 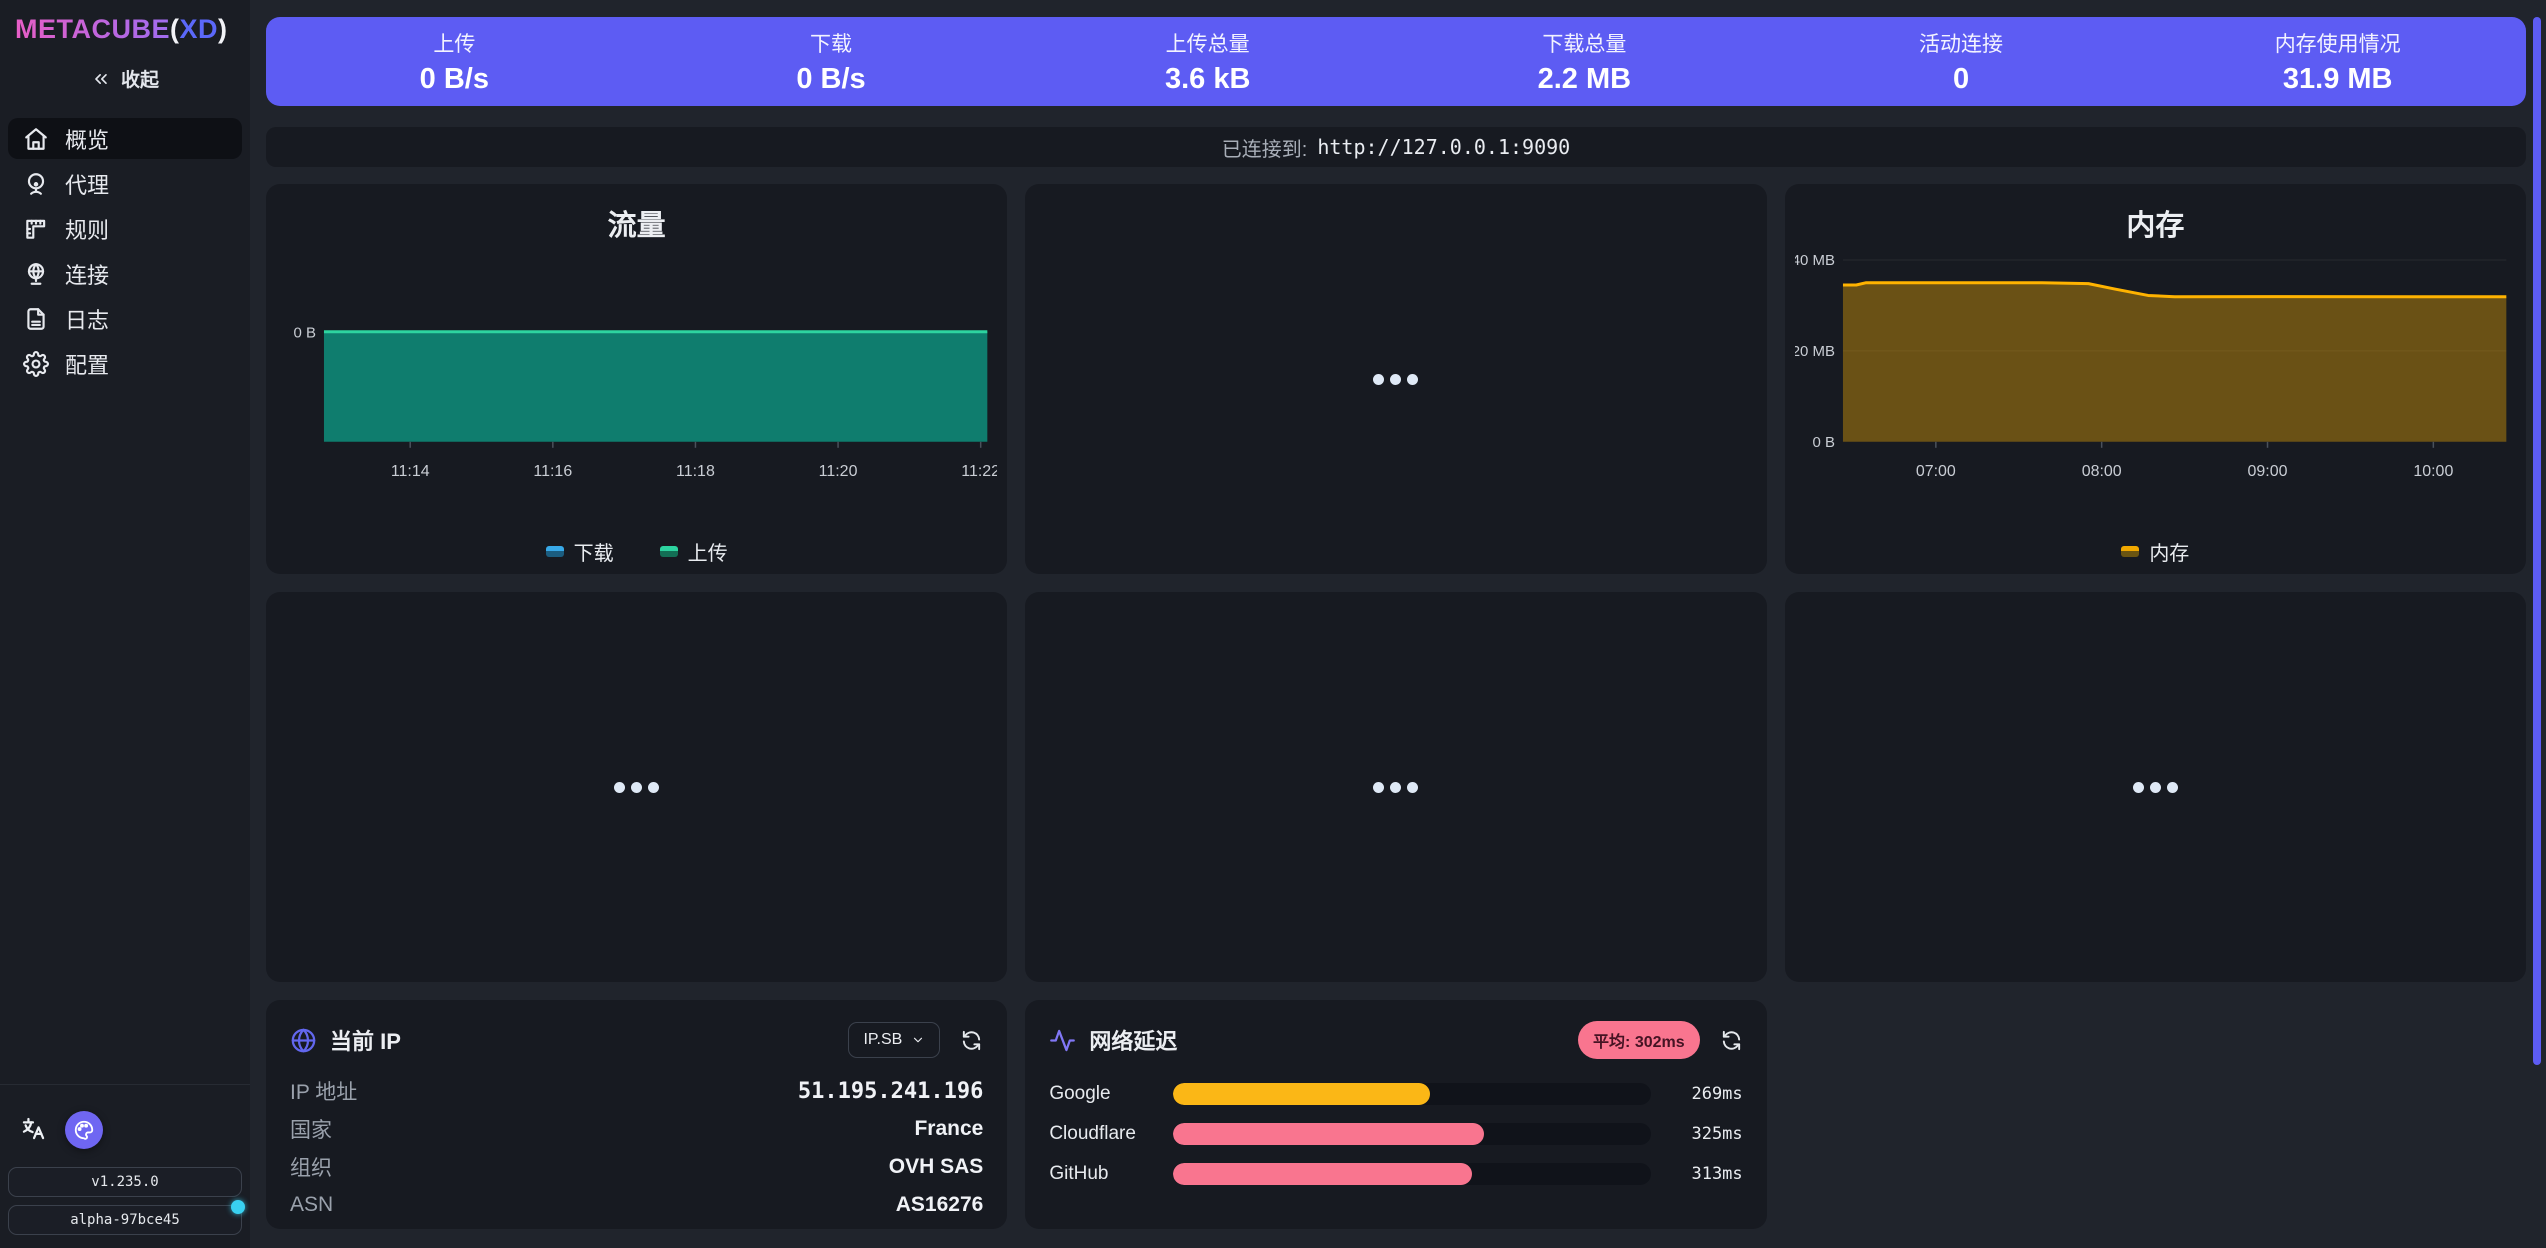 I want to click on legend-label: 下载, so click(x=593, y=553).